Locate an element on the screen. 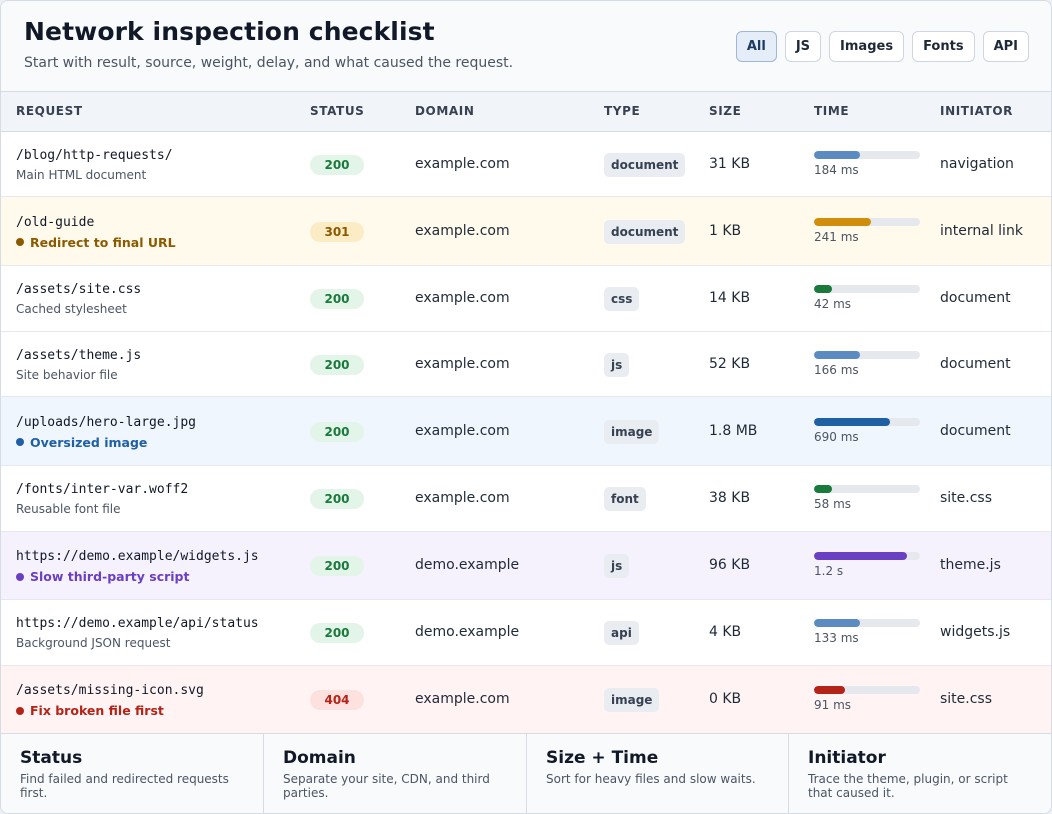 Image resolution: width=1052 pixels, height=814 pixels. flag-note-text: Fix broken file first is located at coordinates (97, 710).